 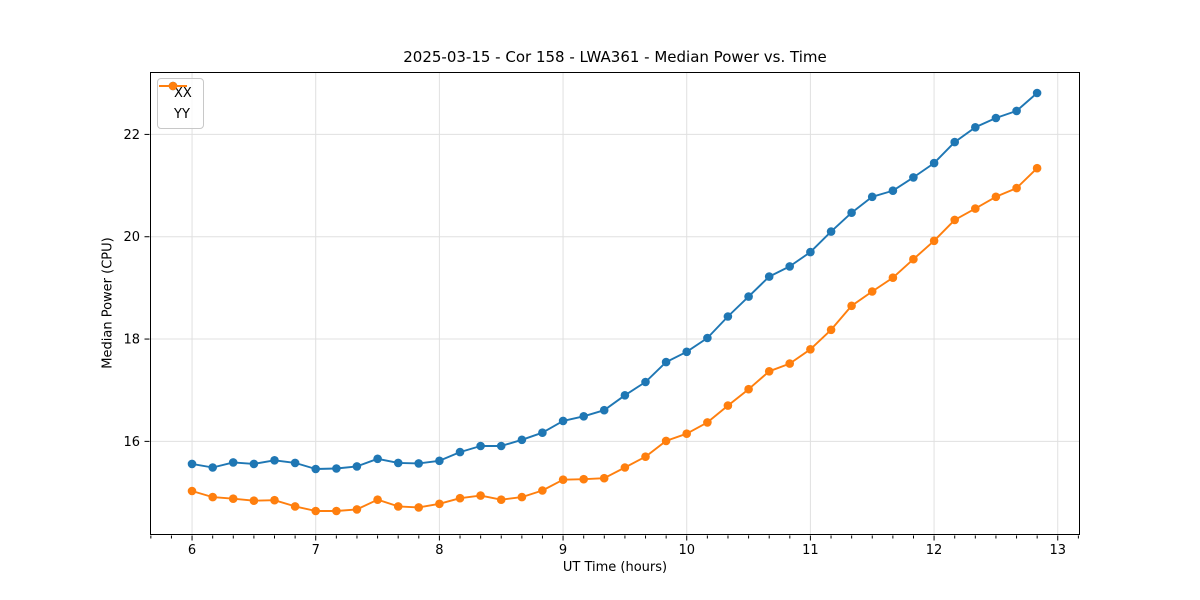 I want to click on x-tick-label: 7, so click(x=316, y=550).